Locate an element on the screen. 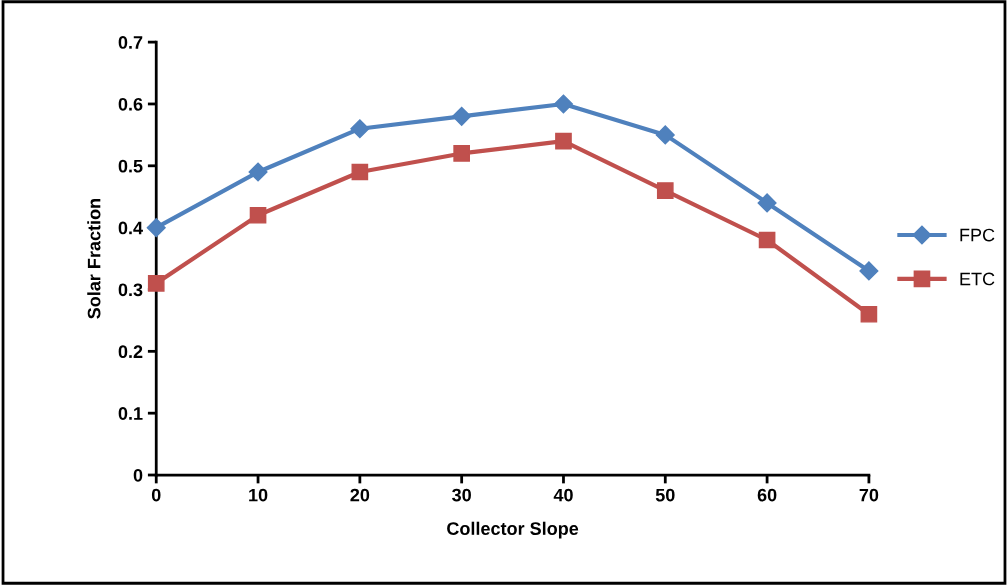  x-tick-label: 0 is located at coordinates (156, 495).